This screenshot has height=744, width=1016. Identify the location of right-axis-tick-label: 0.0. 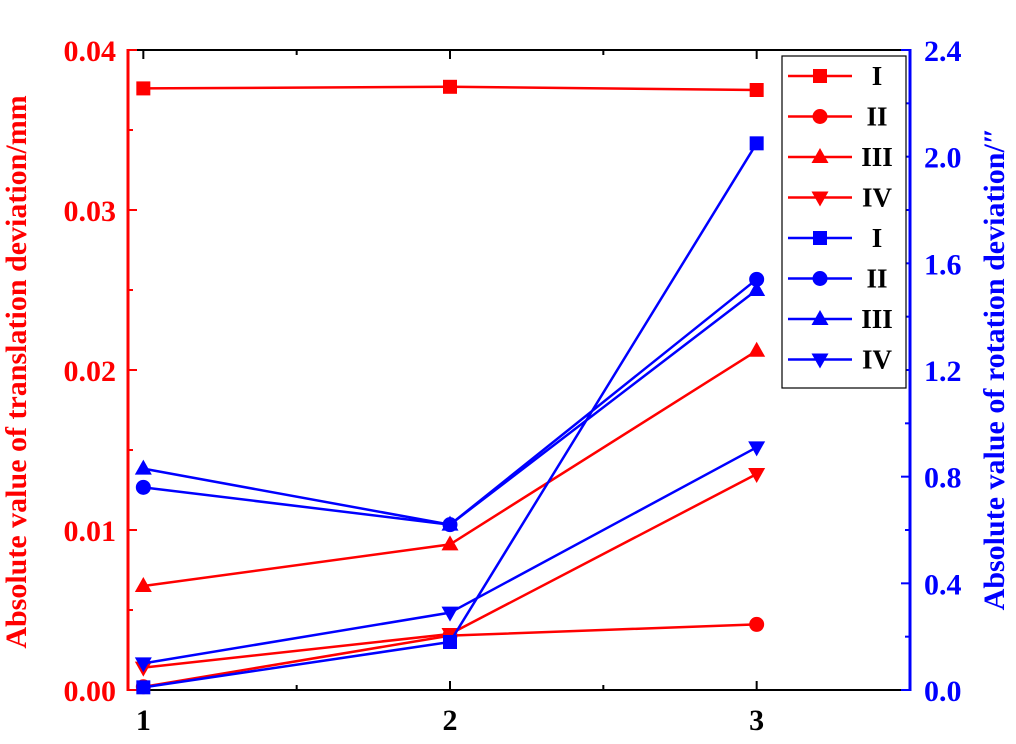
(943, 691).